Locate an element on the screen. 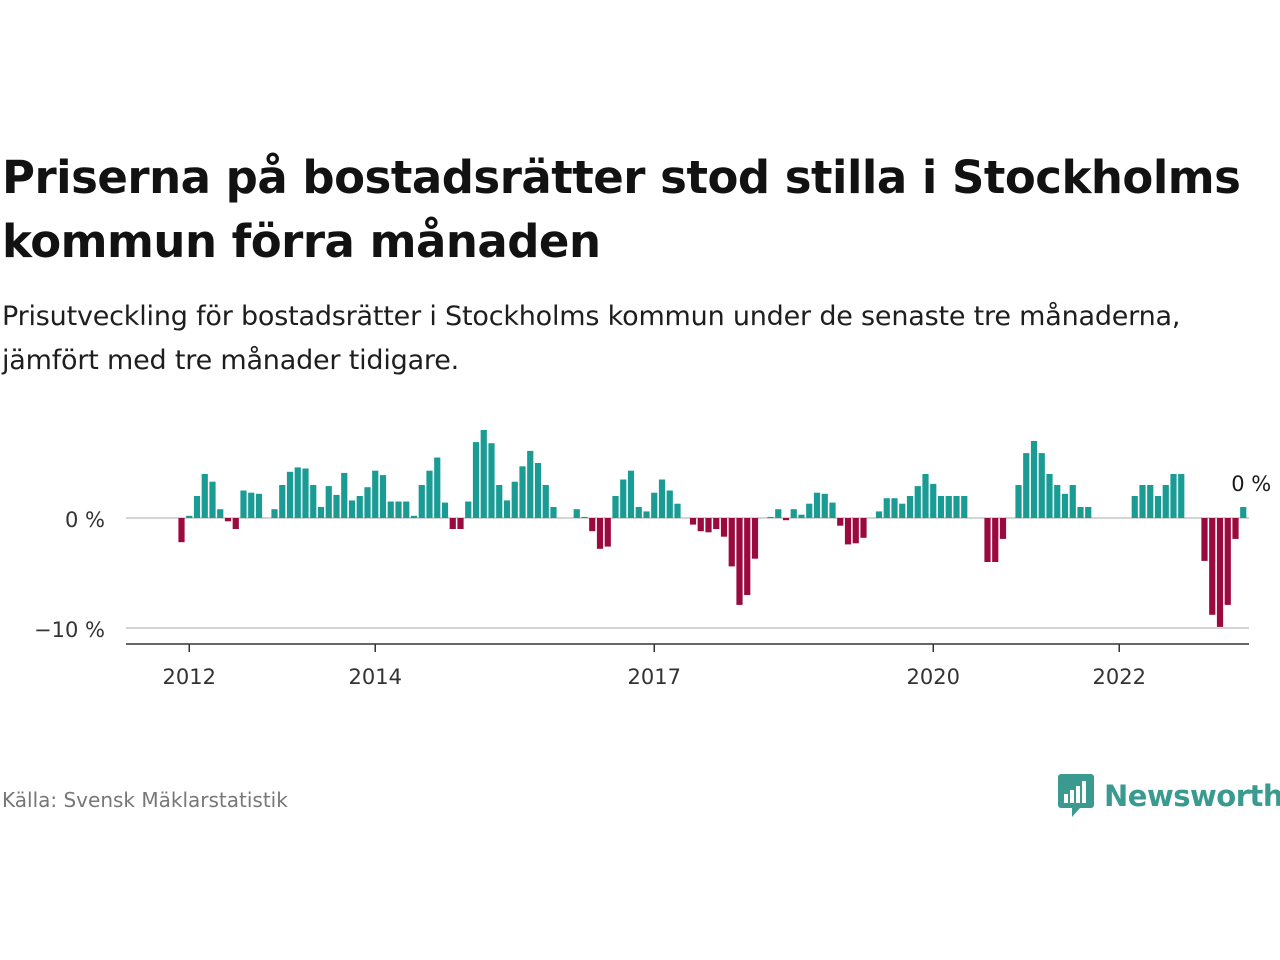 Image resolution: width=1280 pixels, height=960 pixels. x-tick-label: 2014 is located at coordinates (375, 677).